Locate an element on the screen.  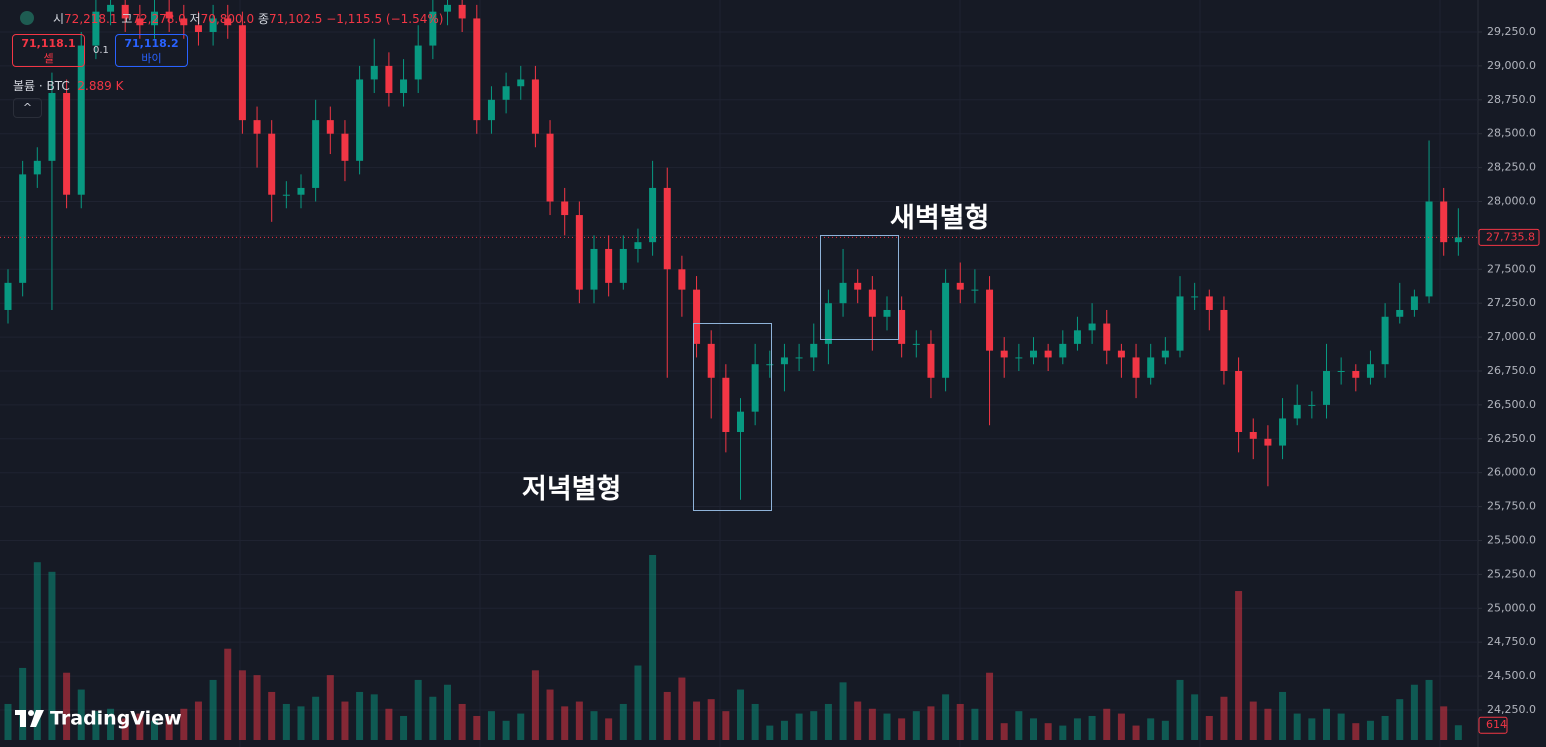
value: 71,102.5 is located at coordinates (295, 19).